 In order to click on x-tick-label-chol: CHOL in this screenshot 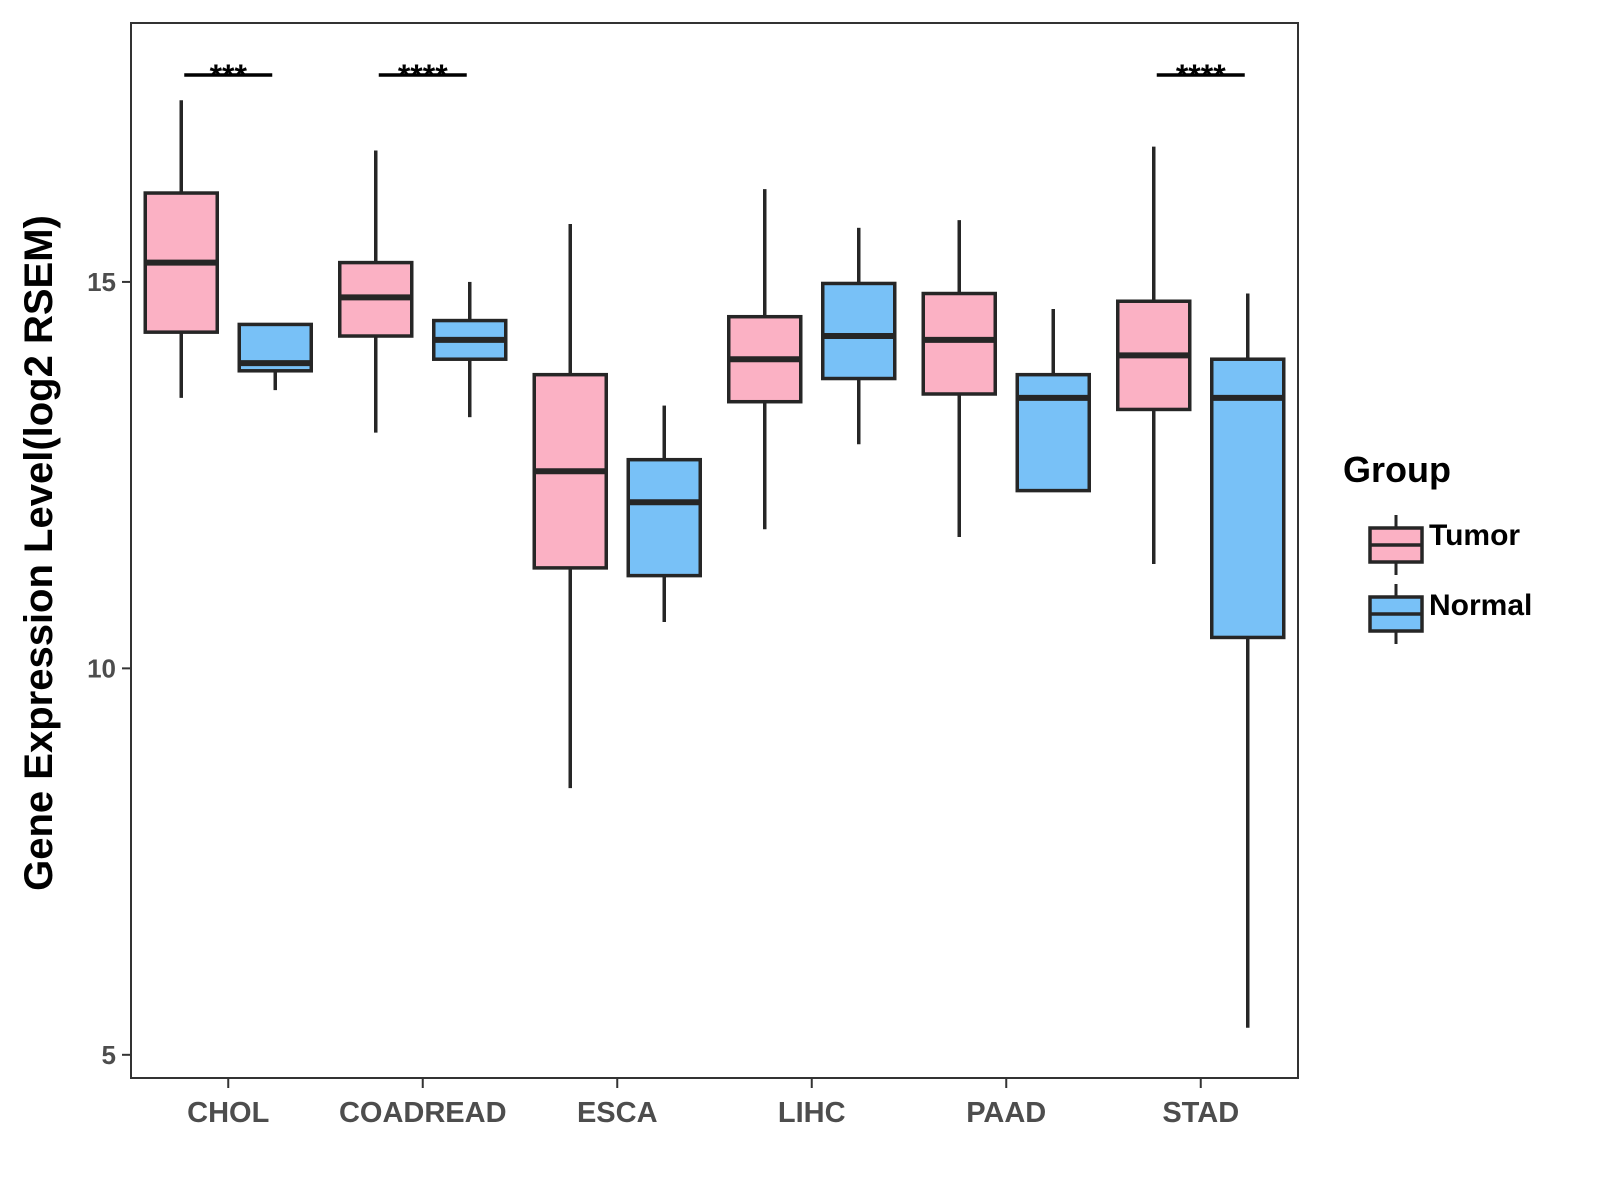, I will do `click(228, 1113)`.